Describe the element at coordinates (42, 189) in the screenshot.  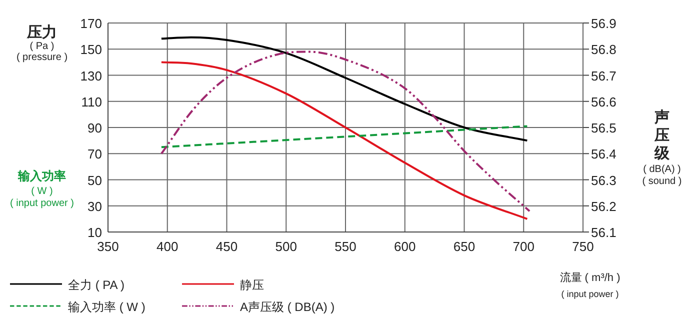
I see `text: 输入功率 ( W ) ( input power )` at that location.